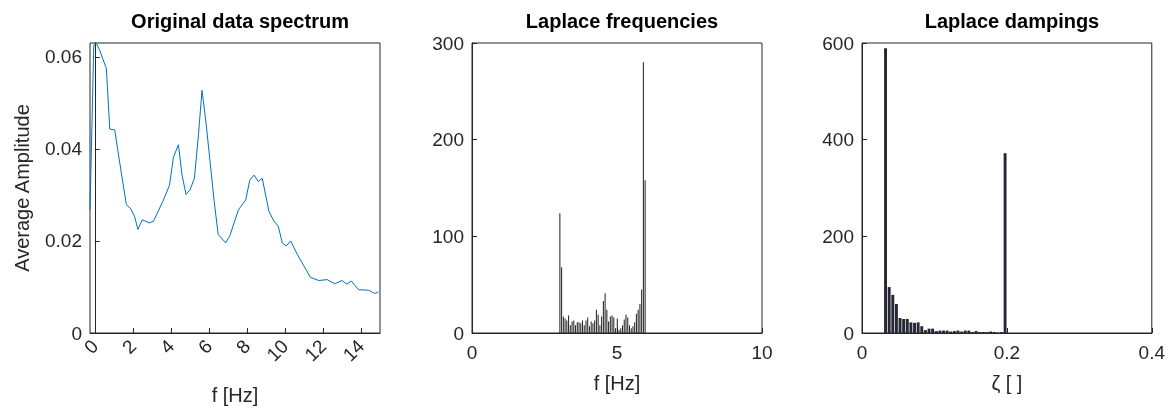 This screenshot has width=1168, height=410. Describe the element at coordinates (64, 149) in the screenshot. I see `y-tick-label: 0.04` at that location.